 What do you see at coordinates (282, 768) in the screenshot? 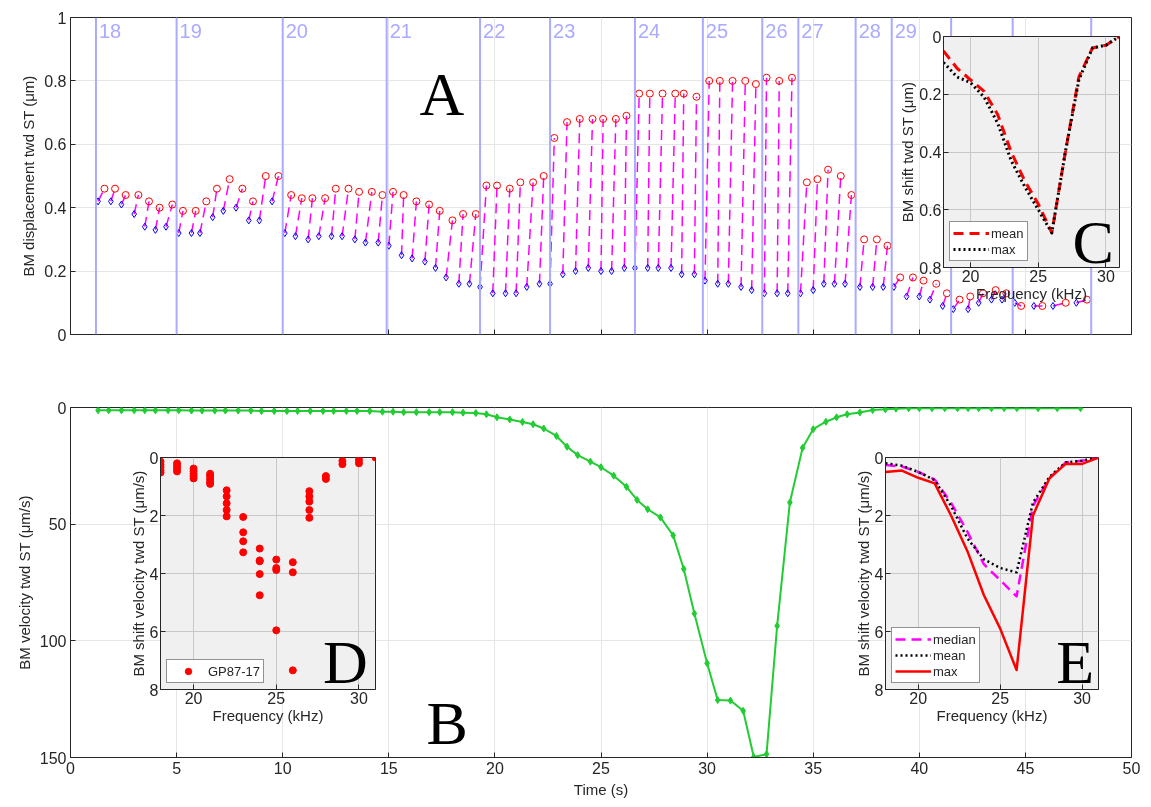
I see `x-tick-label: 10` at bounding box center [282, 768].